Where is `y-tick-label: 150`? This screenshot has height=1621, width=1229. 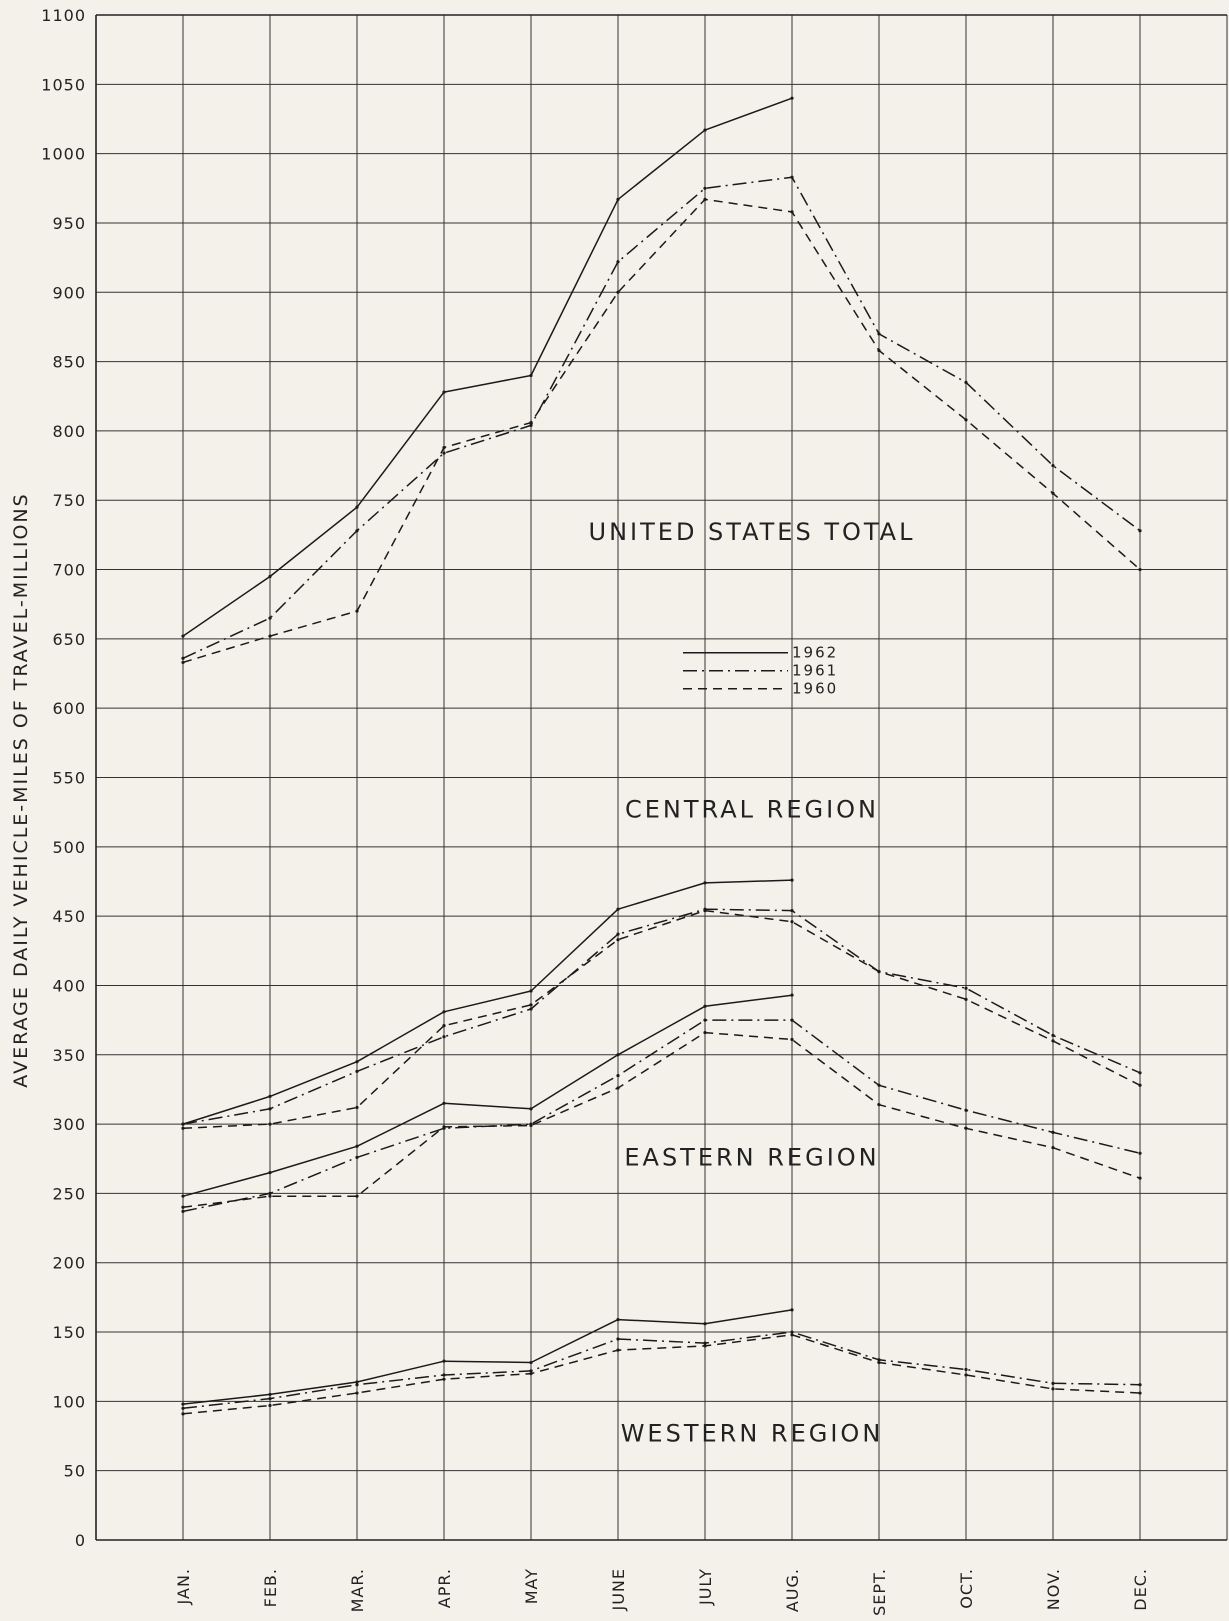
y-tick-label: 150 is located at coordinates (69, 1332).